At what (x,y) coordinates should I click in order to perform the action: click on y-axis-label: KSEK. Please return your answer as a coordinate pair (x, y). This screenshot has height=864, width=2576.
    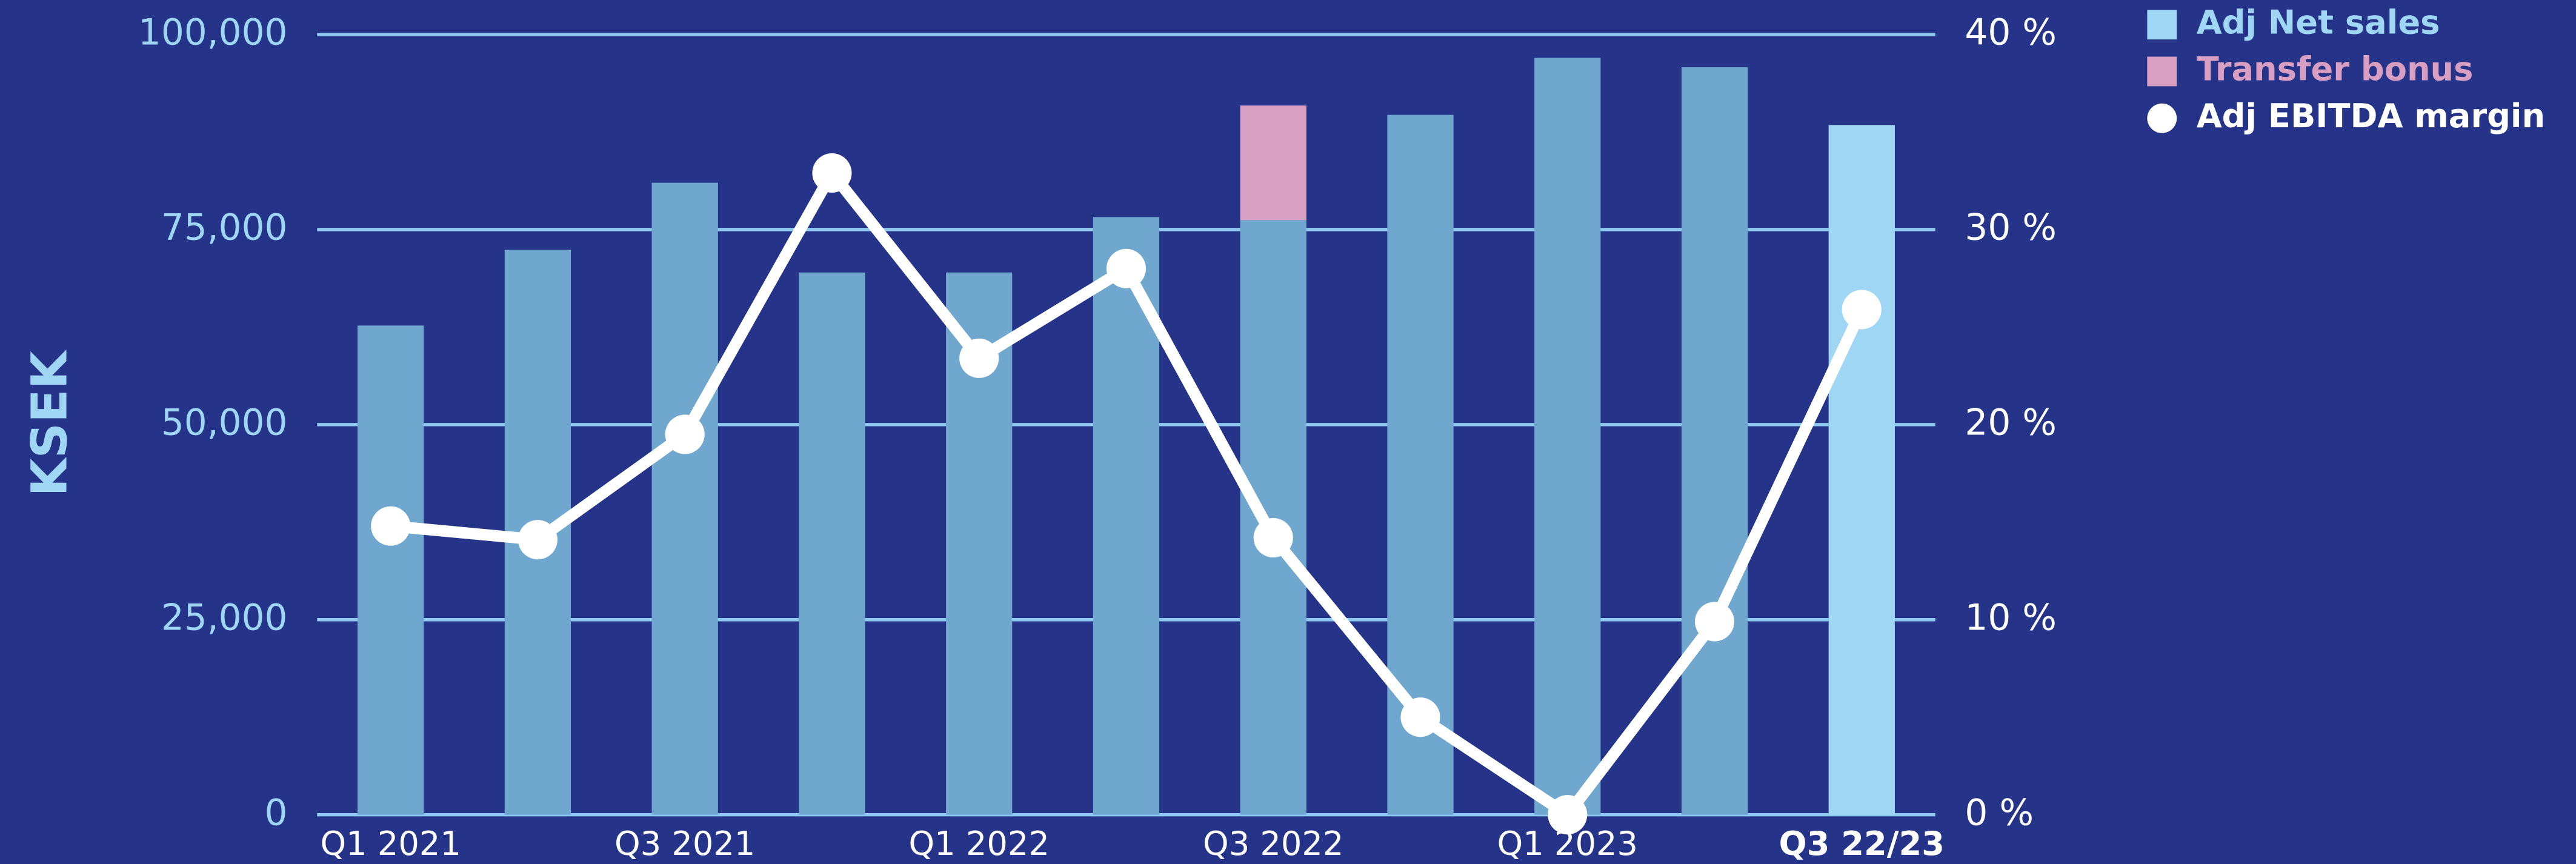
    Looking at the image, I should click on (49, 422).